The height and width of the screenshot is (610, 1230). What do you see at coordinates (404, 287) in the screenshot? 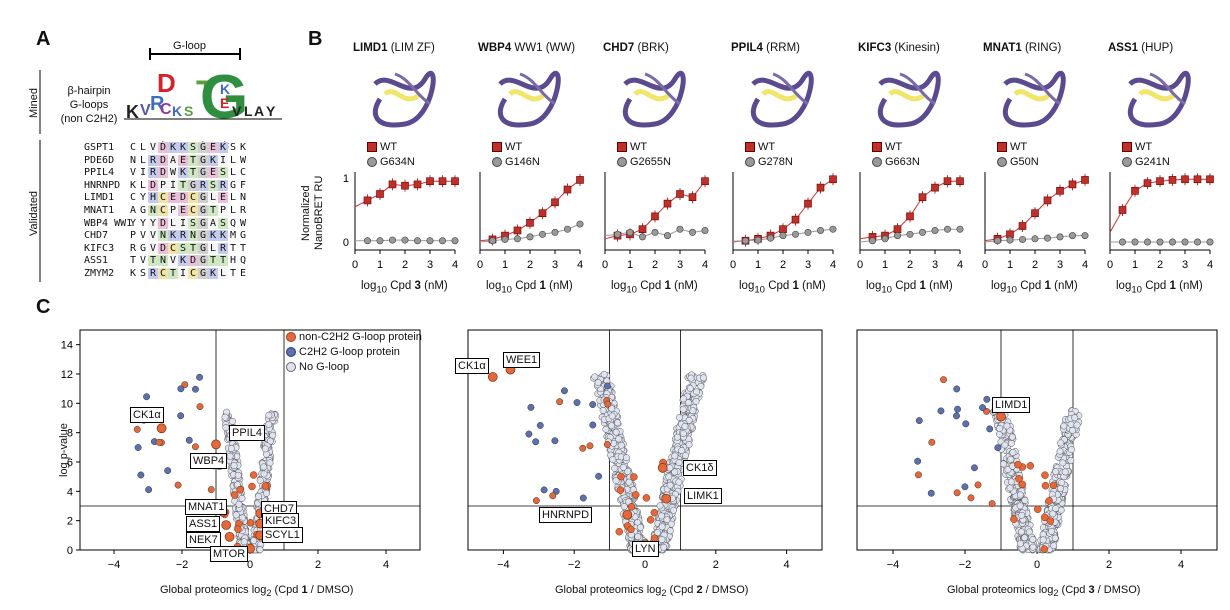
I see `dose-xlabel: log10 Cpd 3 (nM)` at bounding box center [404, 287].